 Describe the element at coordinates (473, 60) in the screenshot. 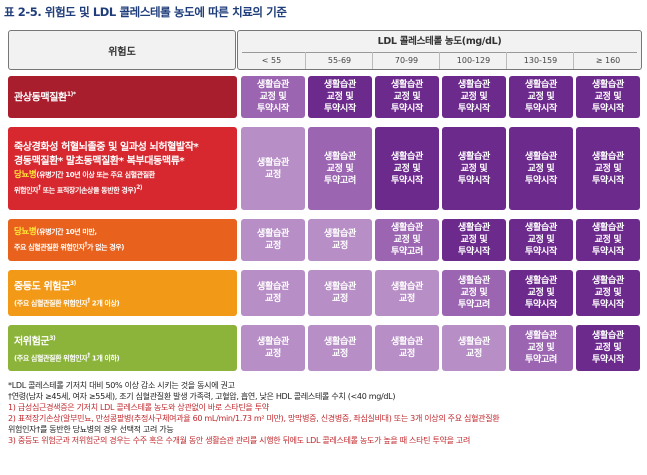

I see `column-header: 100-129` at that location.